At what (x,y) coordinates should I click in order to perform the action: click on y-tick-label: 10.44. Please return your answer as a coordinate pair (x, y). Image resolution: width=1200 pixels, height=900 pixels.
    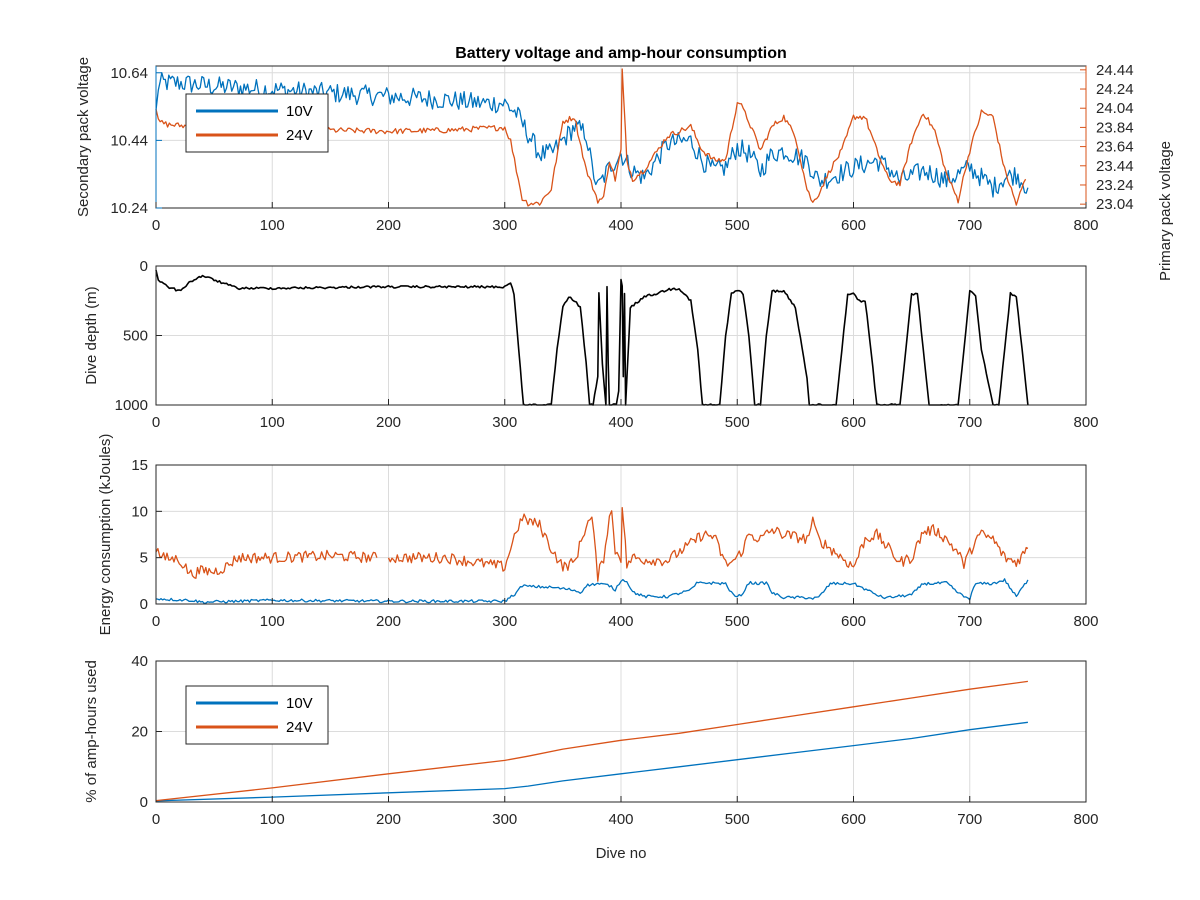
    Looking at the image, I should click on (129, 140).